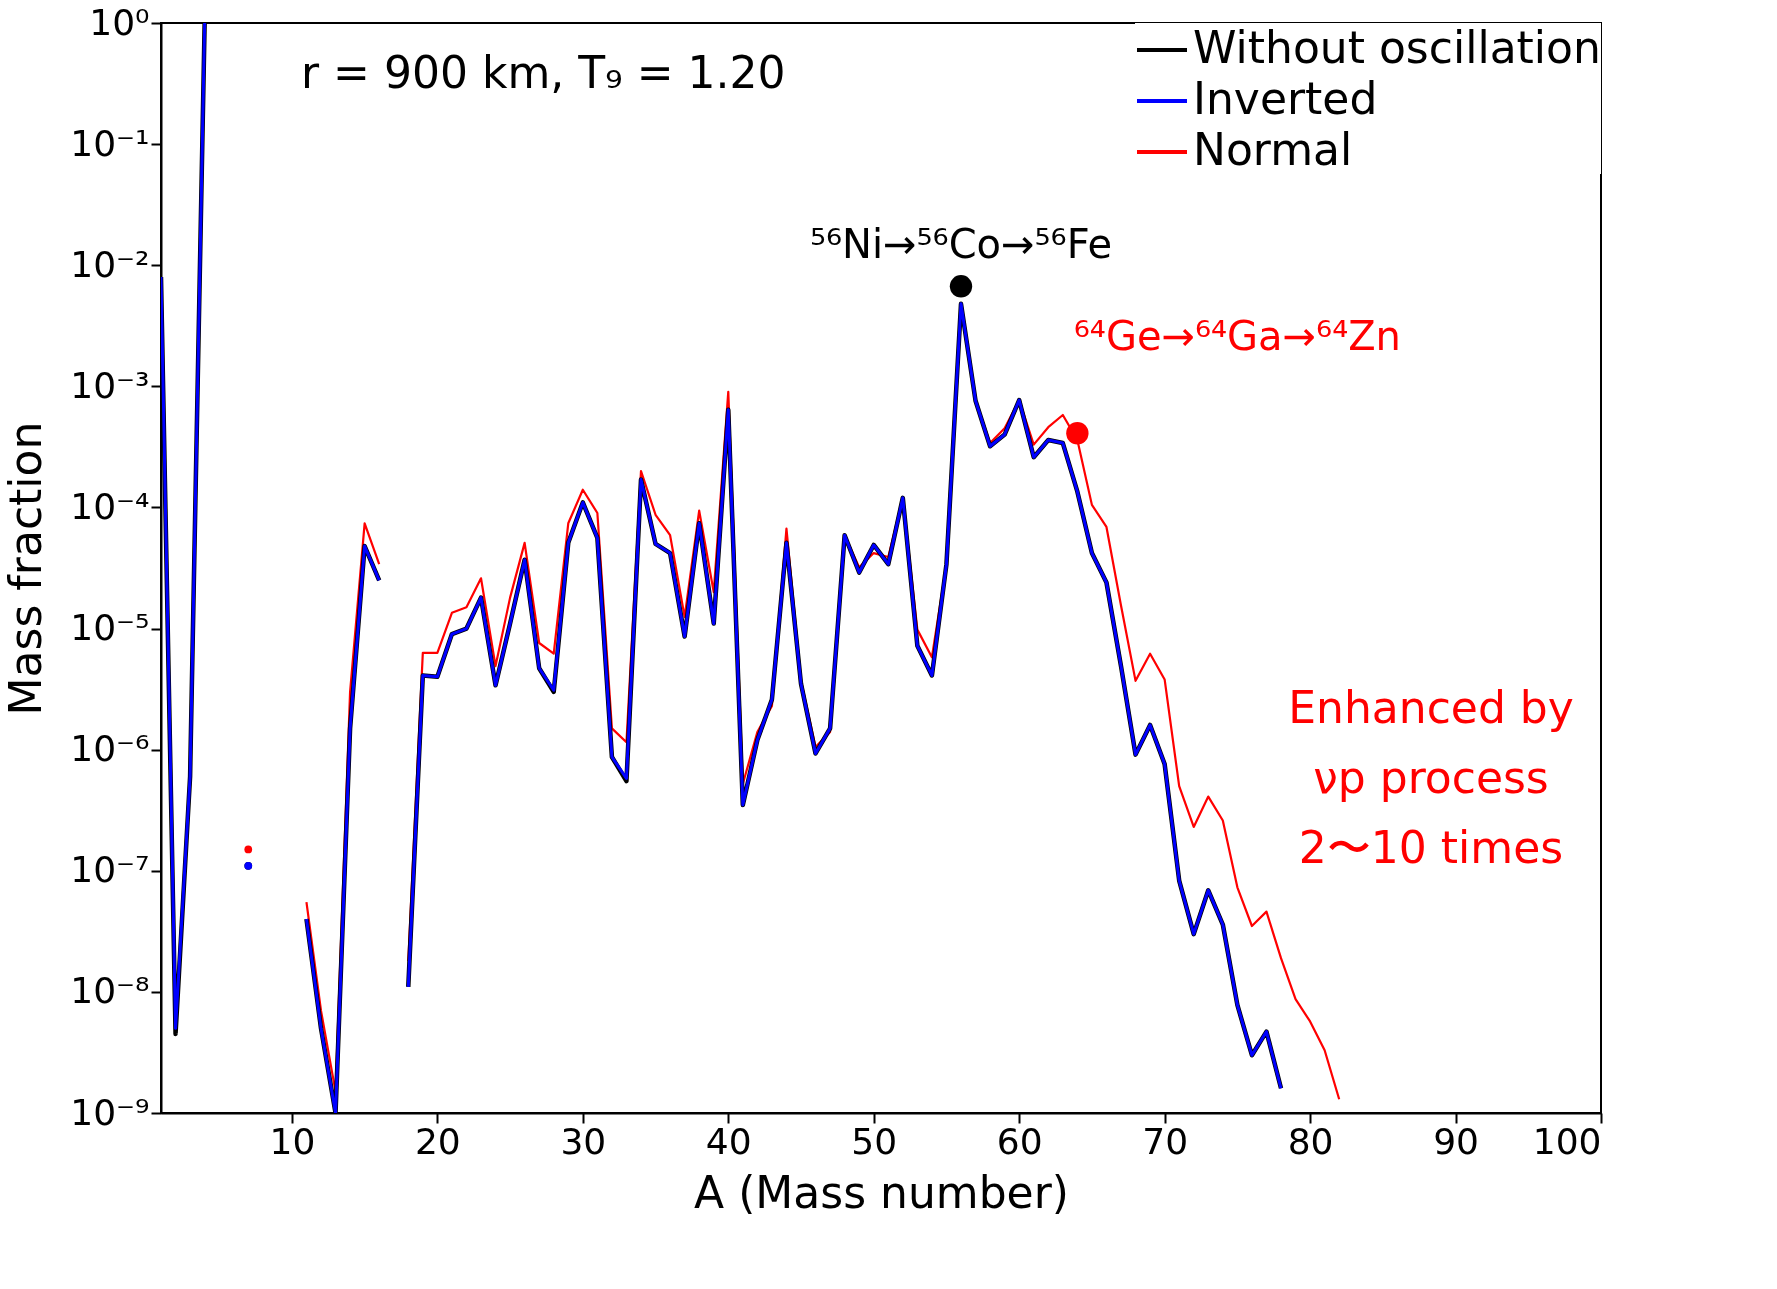  What do you see at coordinates (110, 1112) in the screenshot?
I see `y-tick-label: 10⁻⁹` at bounding box center [110, 1112].